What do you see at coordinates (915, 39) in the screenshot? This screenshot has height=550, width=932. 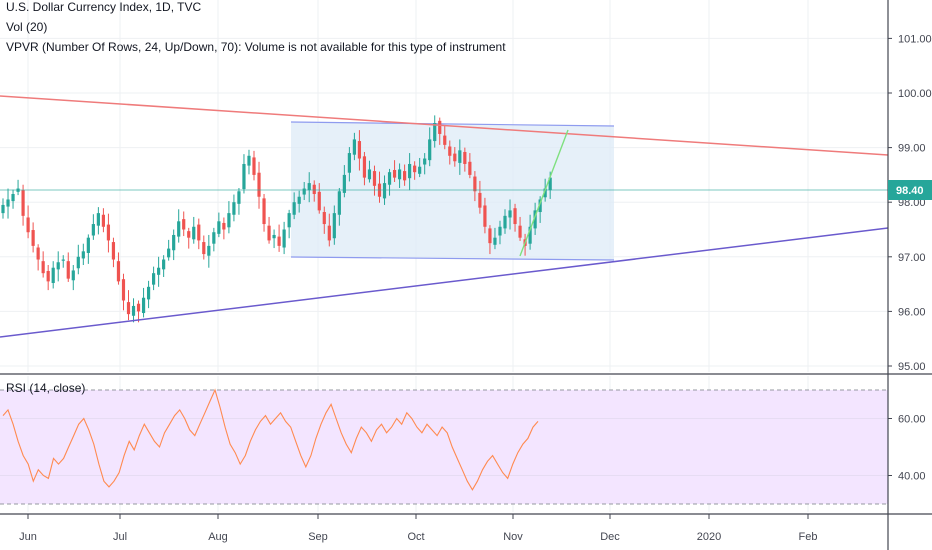 I see `y-tick-label: 101.00` at bounding box center [915, 39].